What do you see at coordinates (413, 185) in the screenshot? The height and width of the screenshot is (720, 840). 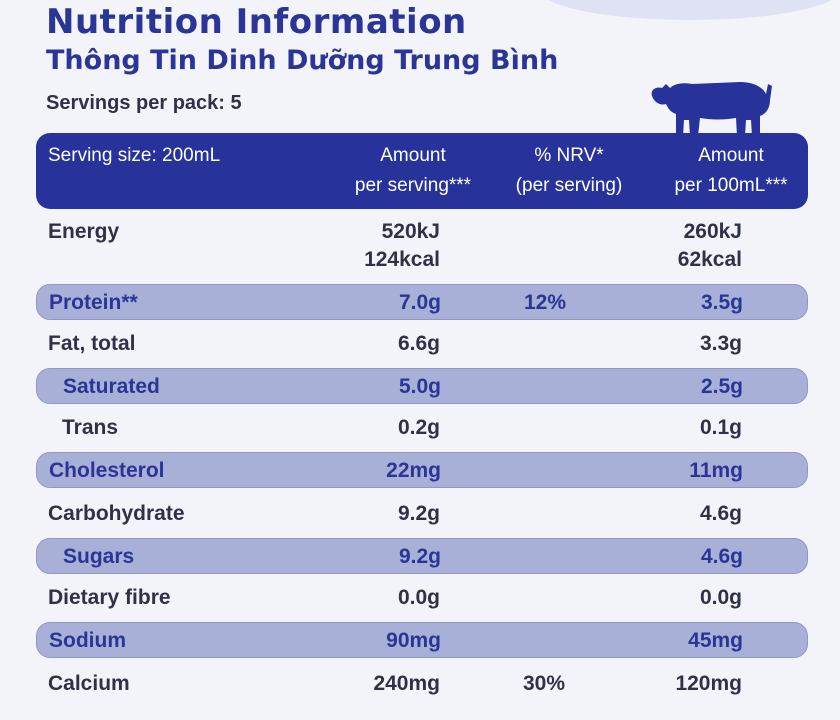 I see `header-amount-line2: per serving***` at bounding box center [413, 185].